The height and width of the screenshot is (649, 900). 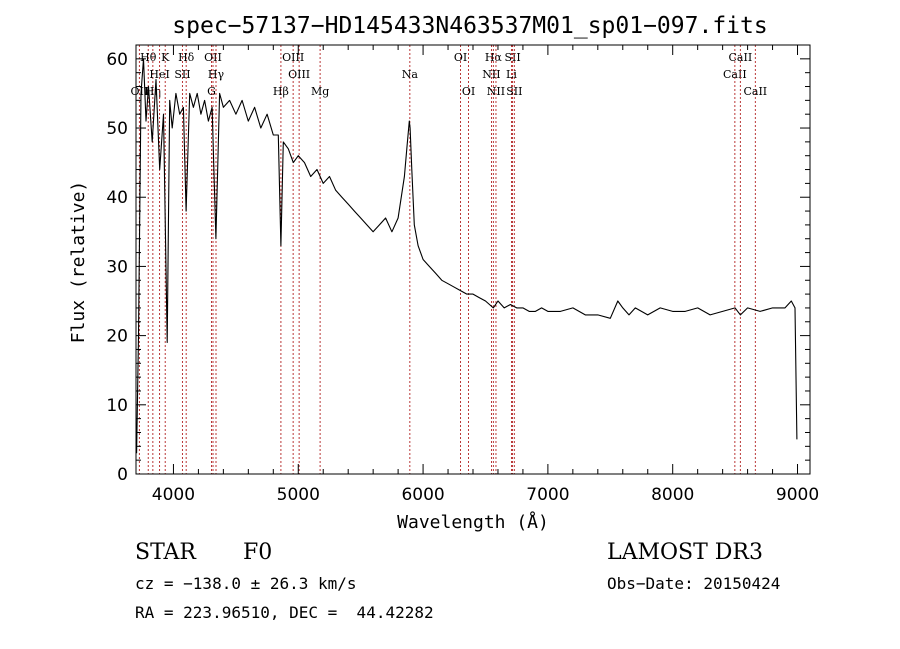 What do you see at coordinates (320, 91) in the screenshot?
I see `line-marker-label: Mg` at bounding box center [320, 91].